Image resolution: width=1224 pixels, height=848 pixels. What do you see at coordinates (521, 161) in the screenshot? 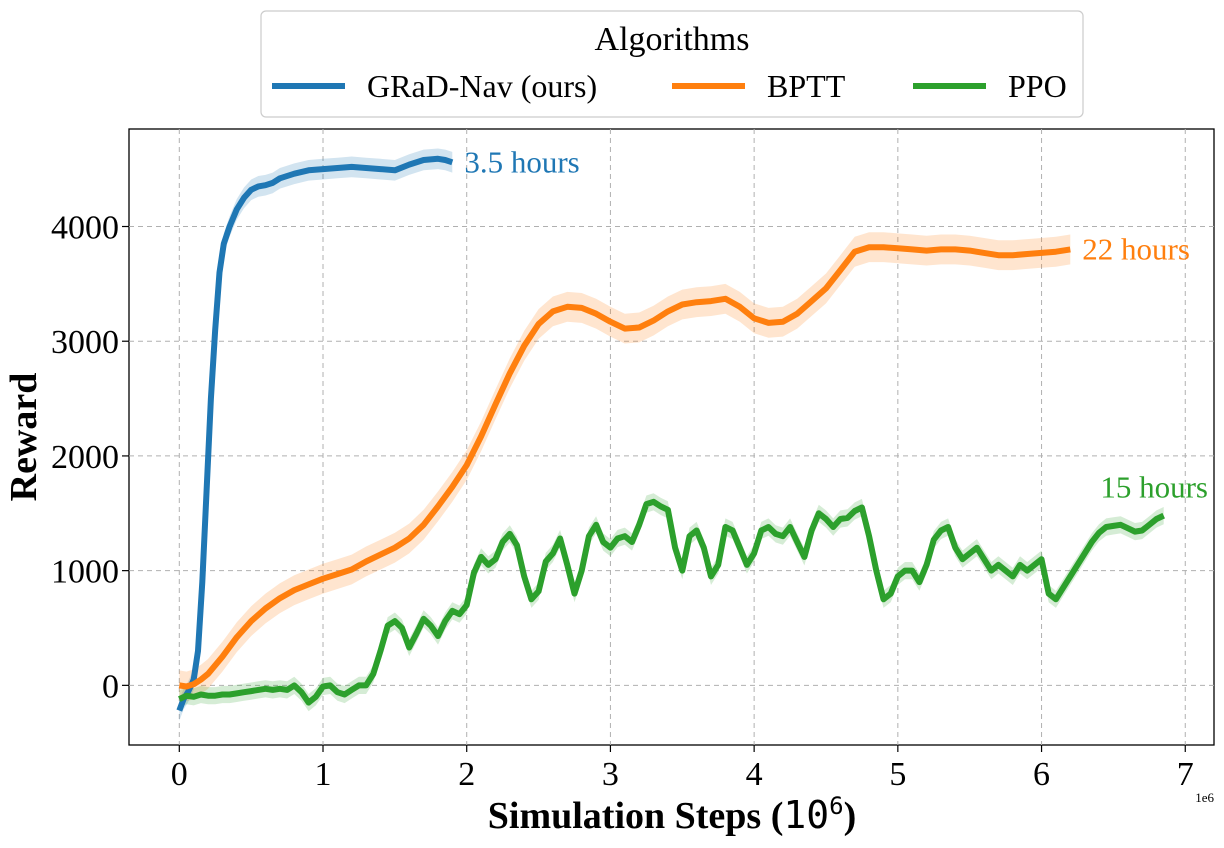
I see `grad-nav-ours-duration-annotation: 3.5 hours` at bounding box center [521, 161].